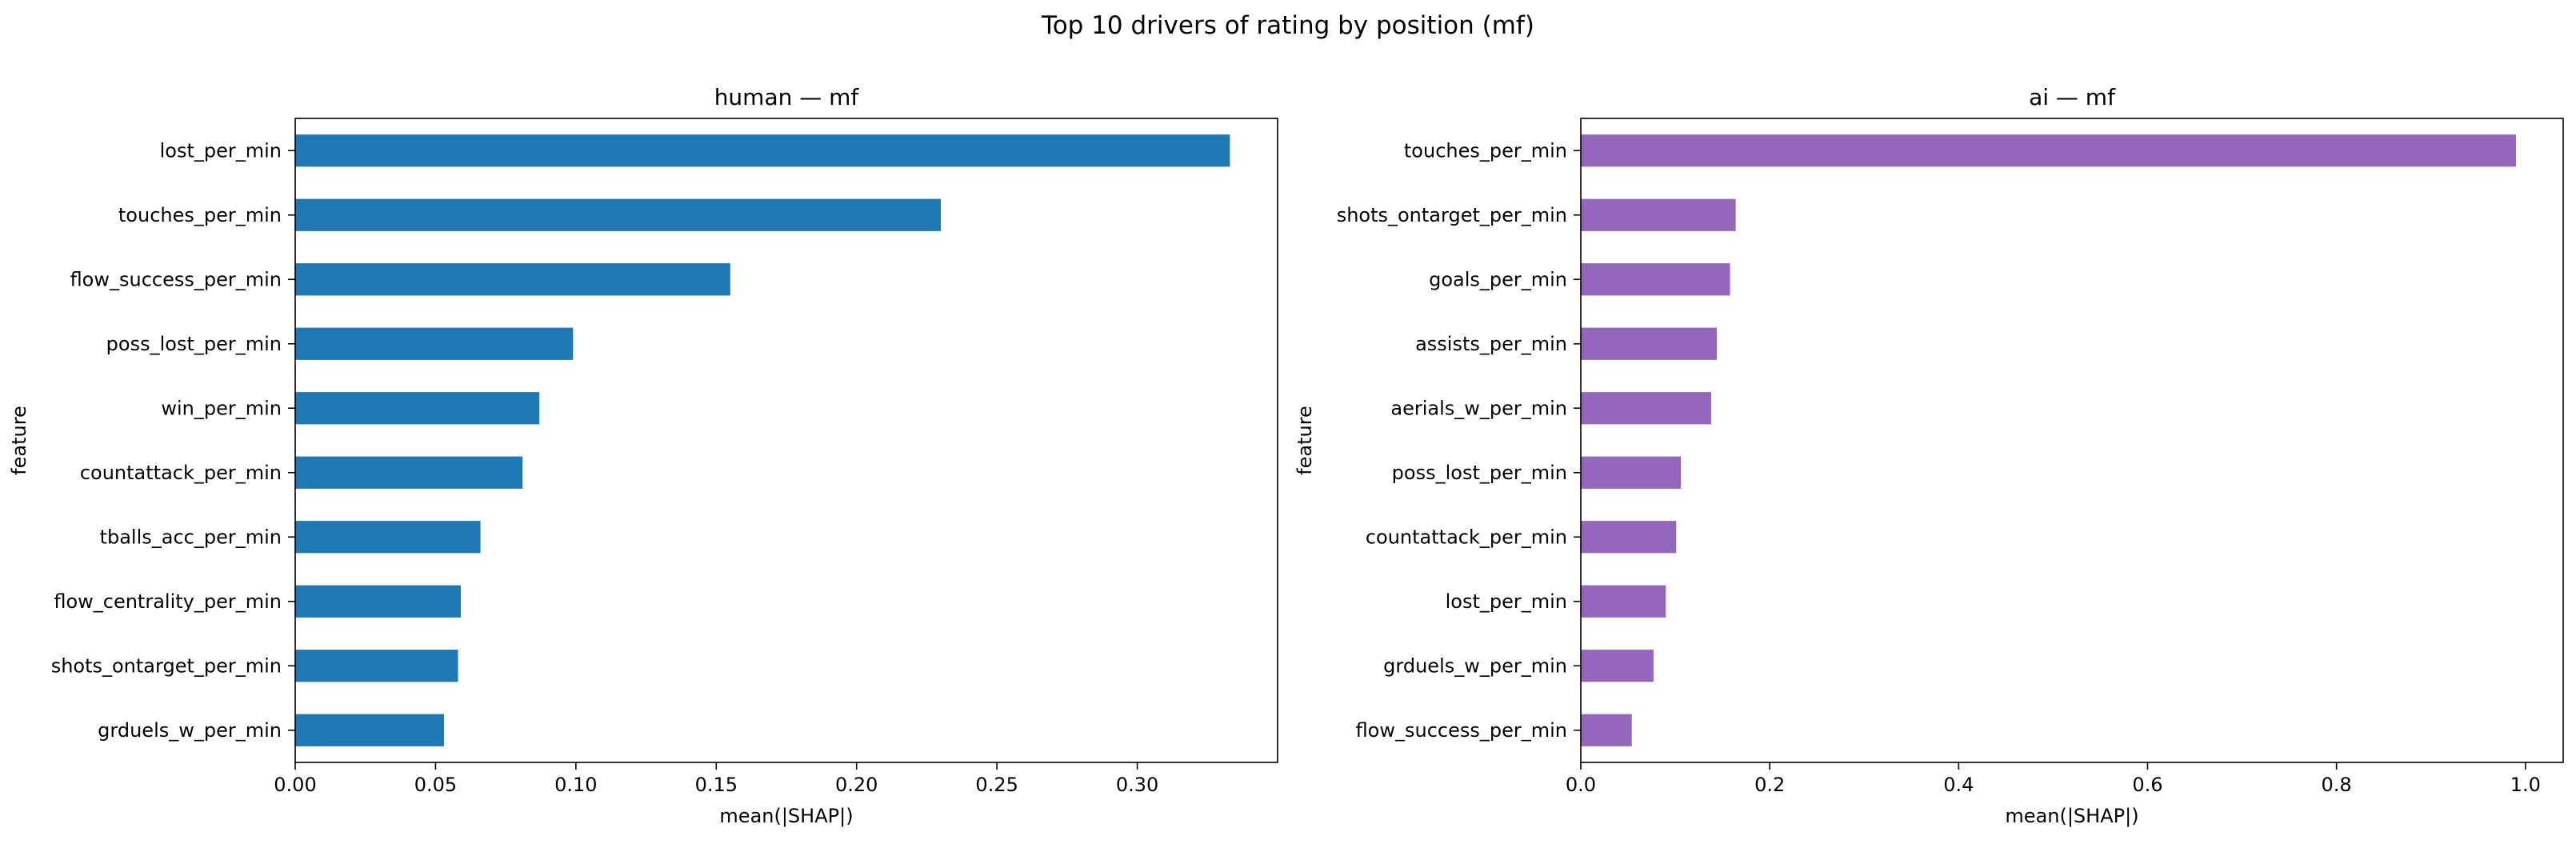  Describe the element at coordinates (168, 601) in the screenshot. I see `human-ytick-label: flow_centrality_per_min` at that location.